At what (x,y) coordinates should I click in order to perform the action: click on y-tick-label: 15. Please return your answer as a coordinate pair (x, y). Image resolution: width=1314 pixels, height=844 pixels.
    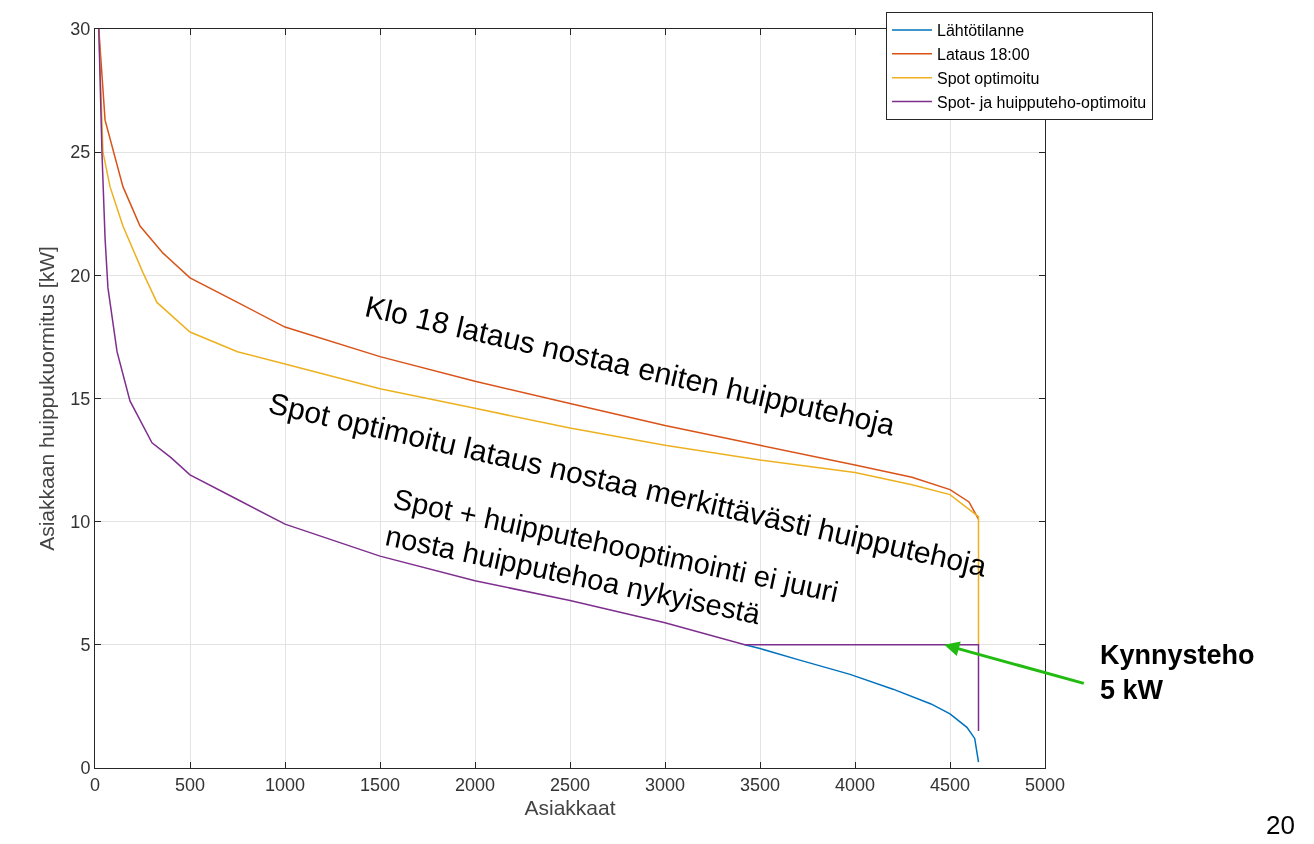
    Looking at the image, I should click on (80, 398).